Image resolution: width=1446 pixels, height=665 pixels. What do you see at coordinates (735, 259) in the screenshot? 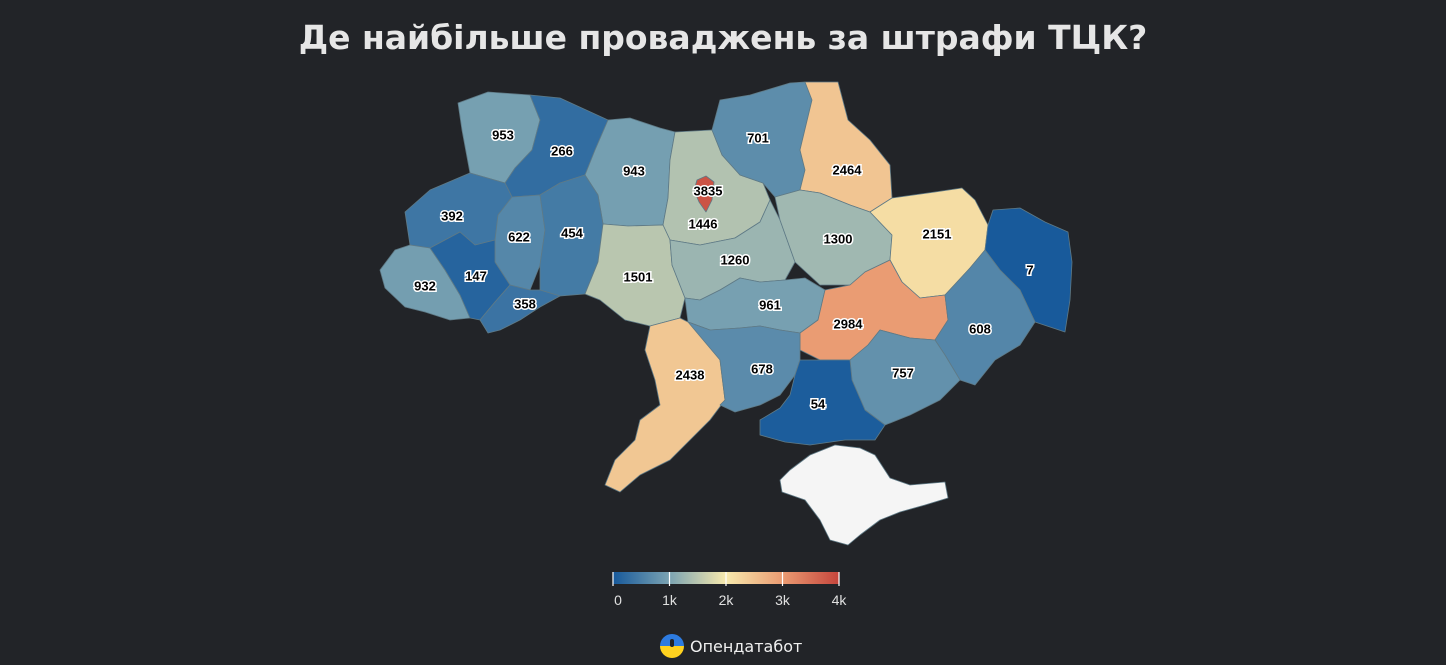
I see `value-label-cherkasy: 1260` at bounding box center [735, 259].